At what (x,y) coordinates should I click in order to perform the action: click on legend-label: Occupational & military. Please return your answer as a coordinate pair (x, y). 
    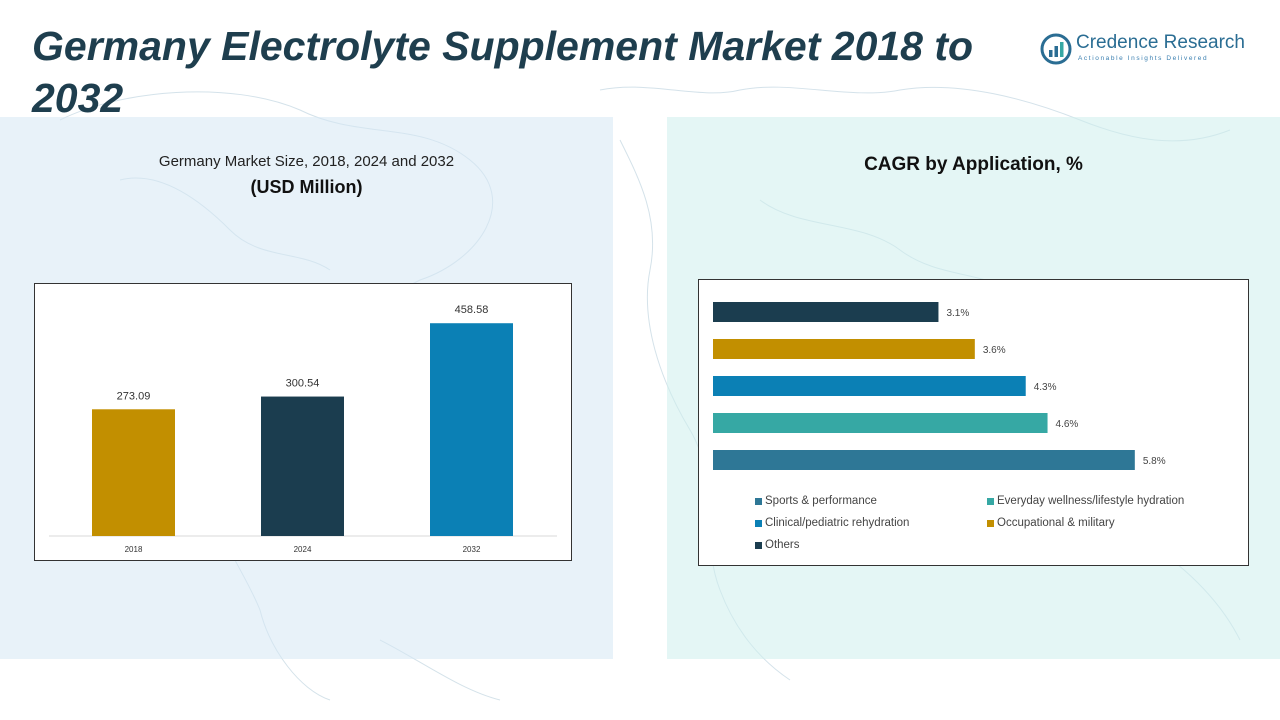
    Looking at the image, I should click on (1056, 523).